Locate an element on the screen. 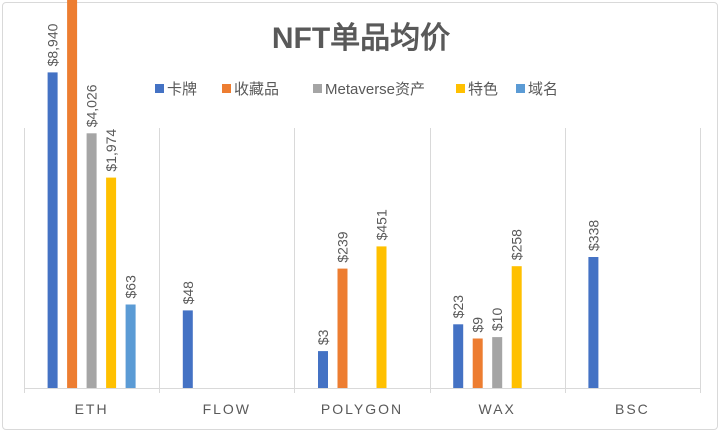  data-label: $451 is located at coordinates (382, 224).